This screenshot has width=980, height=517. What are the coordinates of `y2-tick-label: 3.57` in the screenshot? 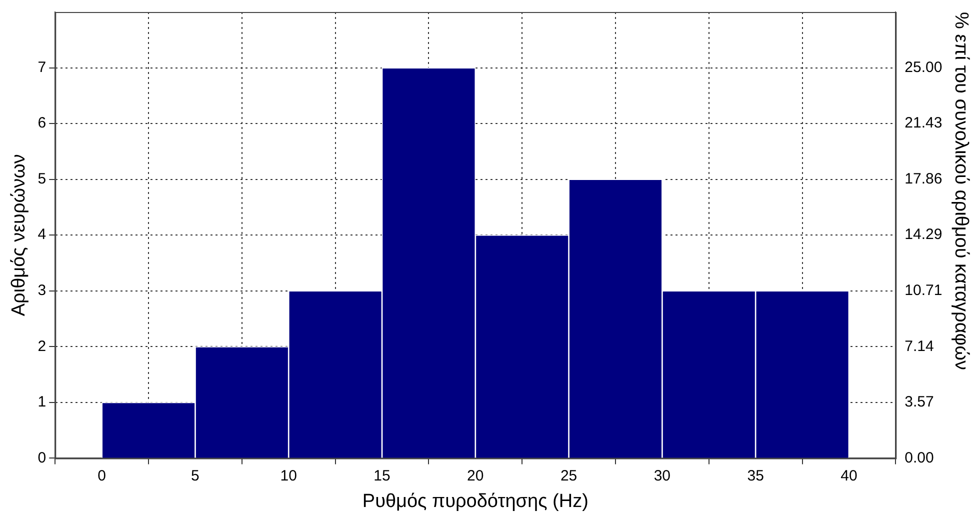 It's located at (919, 402).